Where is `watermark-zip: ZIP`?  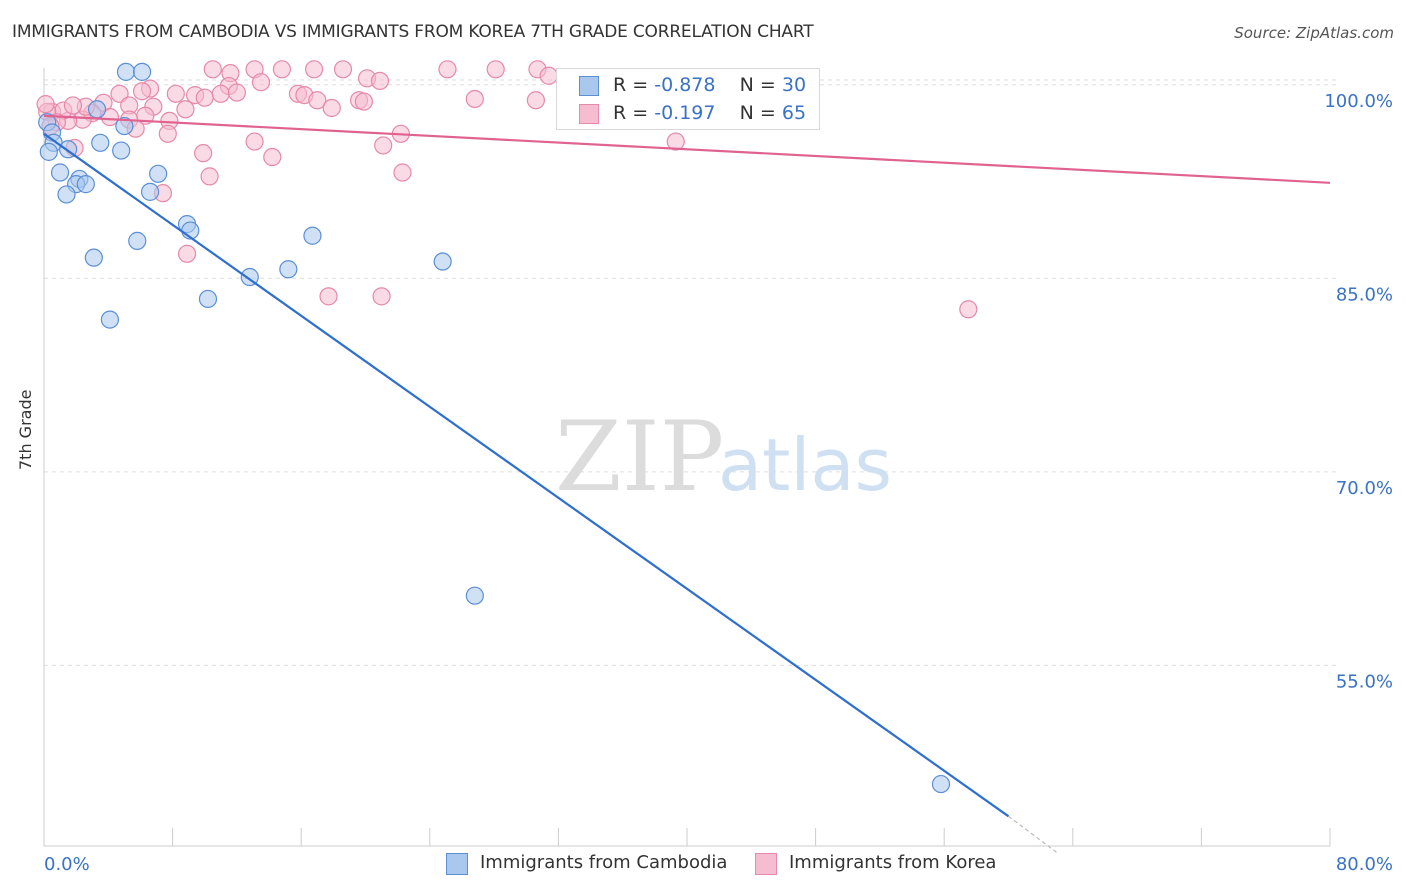
watermark-zip: ZIP is located at coordinates (639, 457).